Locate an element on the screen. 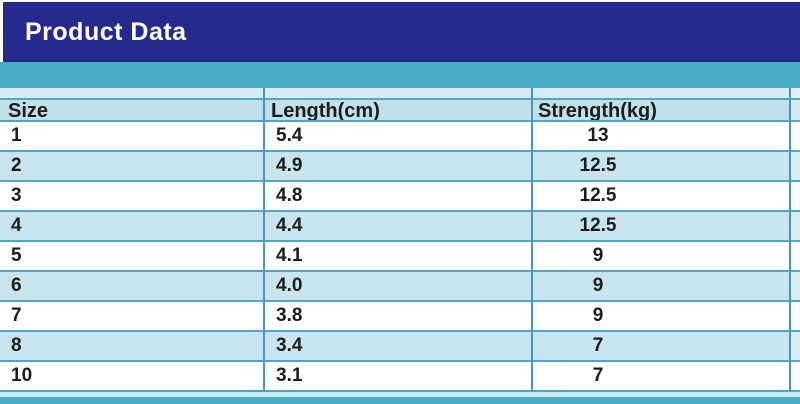 Image resolution: width=800 pixels, height=404 pixels. length-cell: 4.1 is located at coordinates (399, 257).